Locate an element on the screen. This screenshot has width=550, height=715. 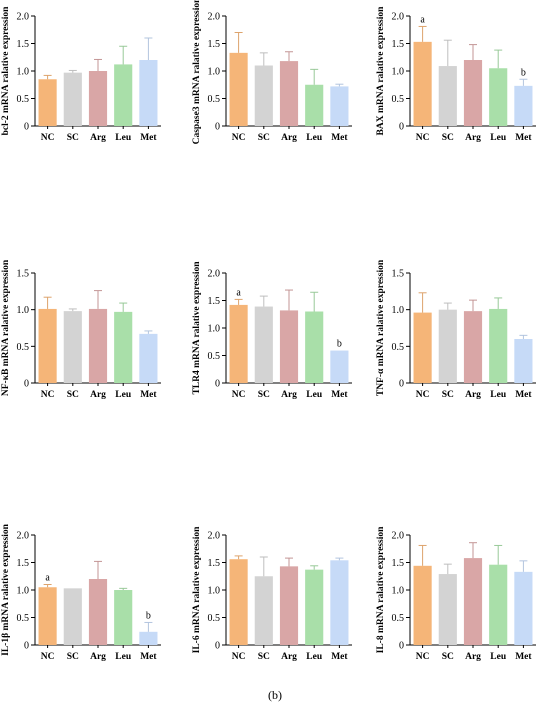
y-axis-label: TNF-α mRNA ralative expression is located at coordinates (381, 327).